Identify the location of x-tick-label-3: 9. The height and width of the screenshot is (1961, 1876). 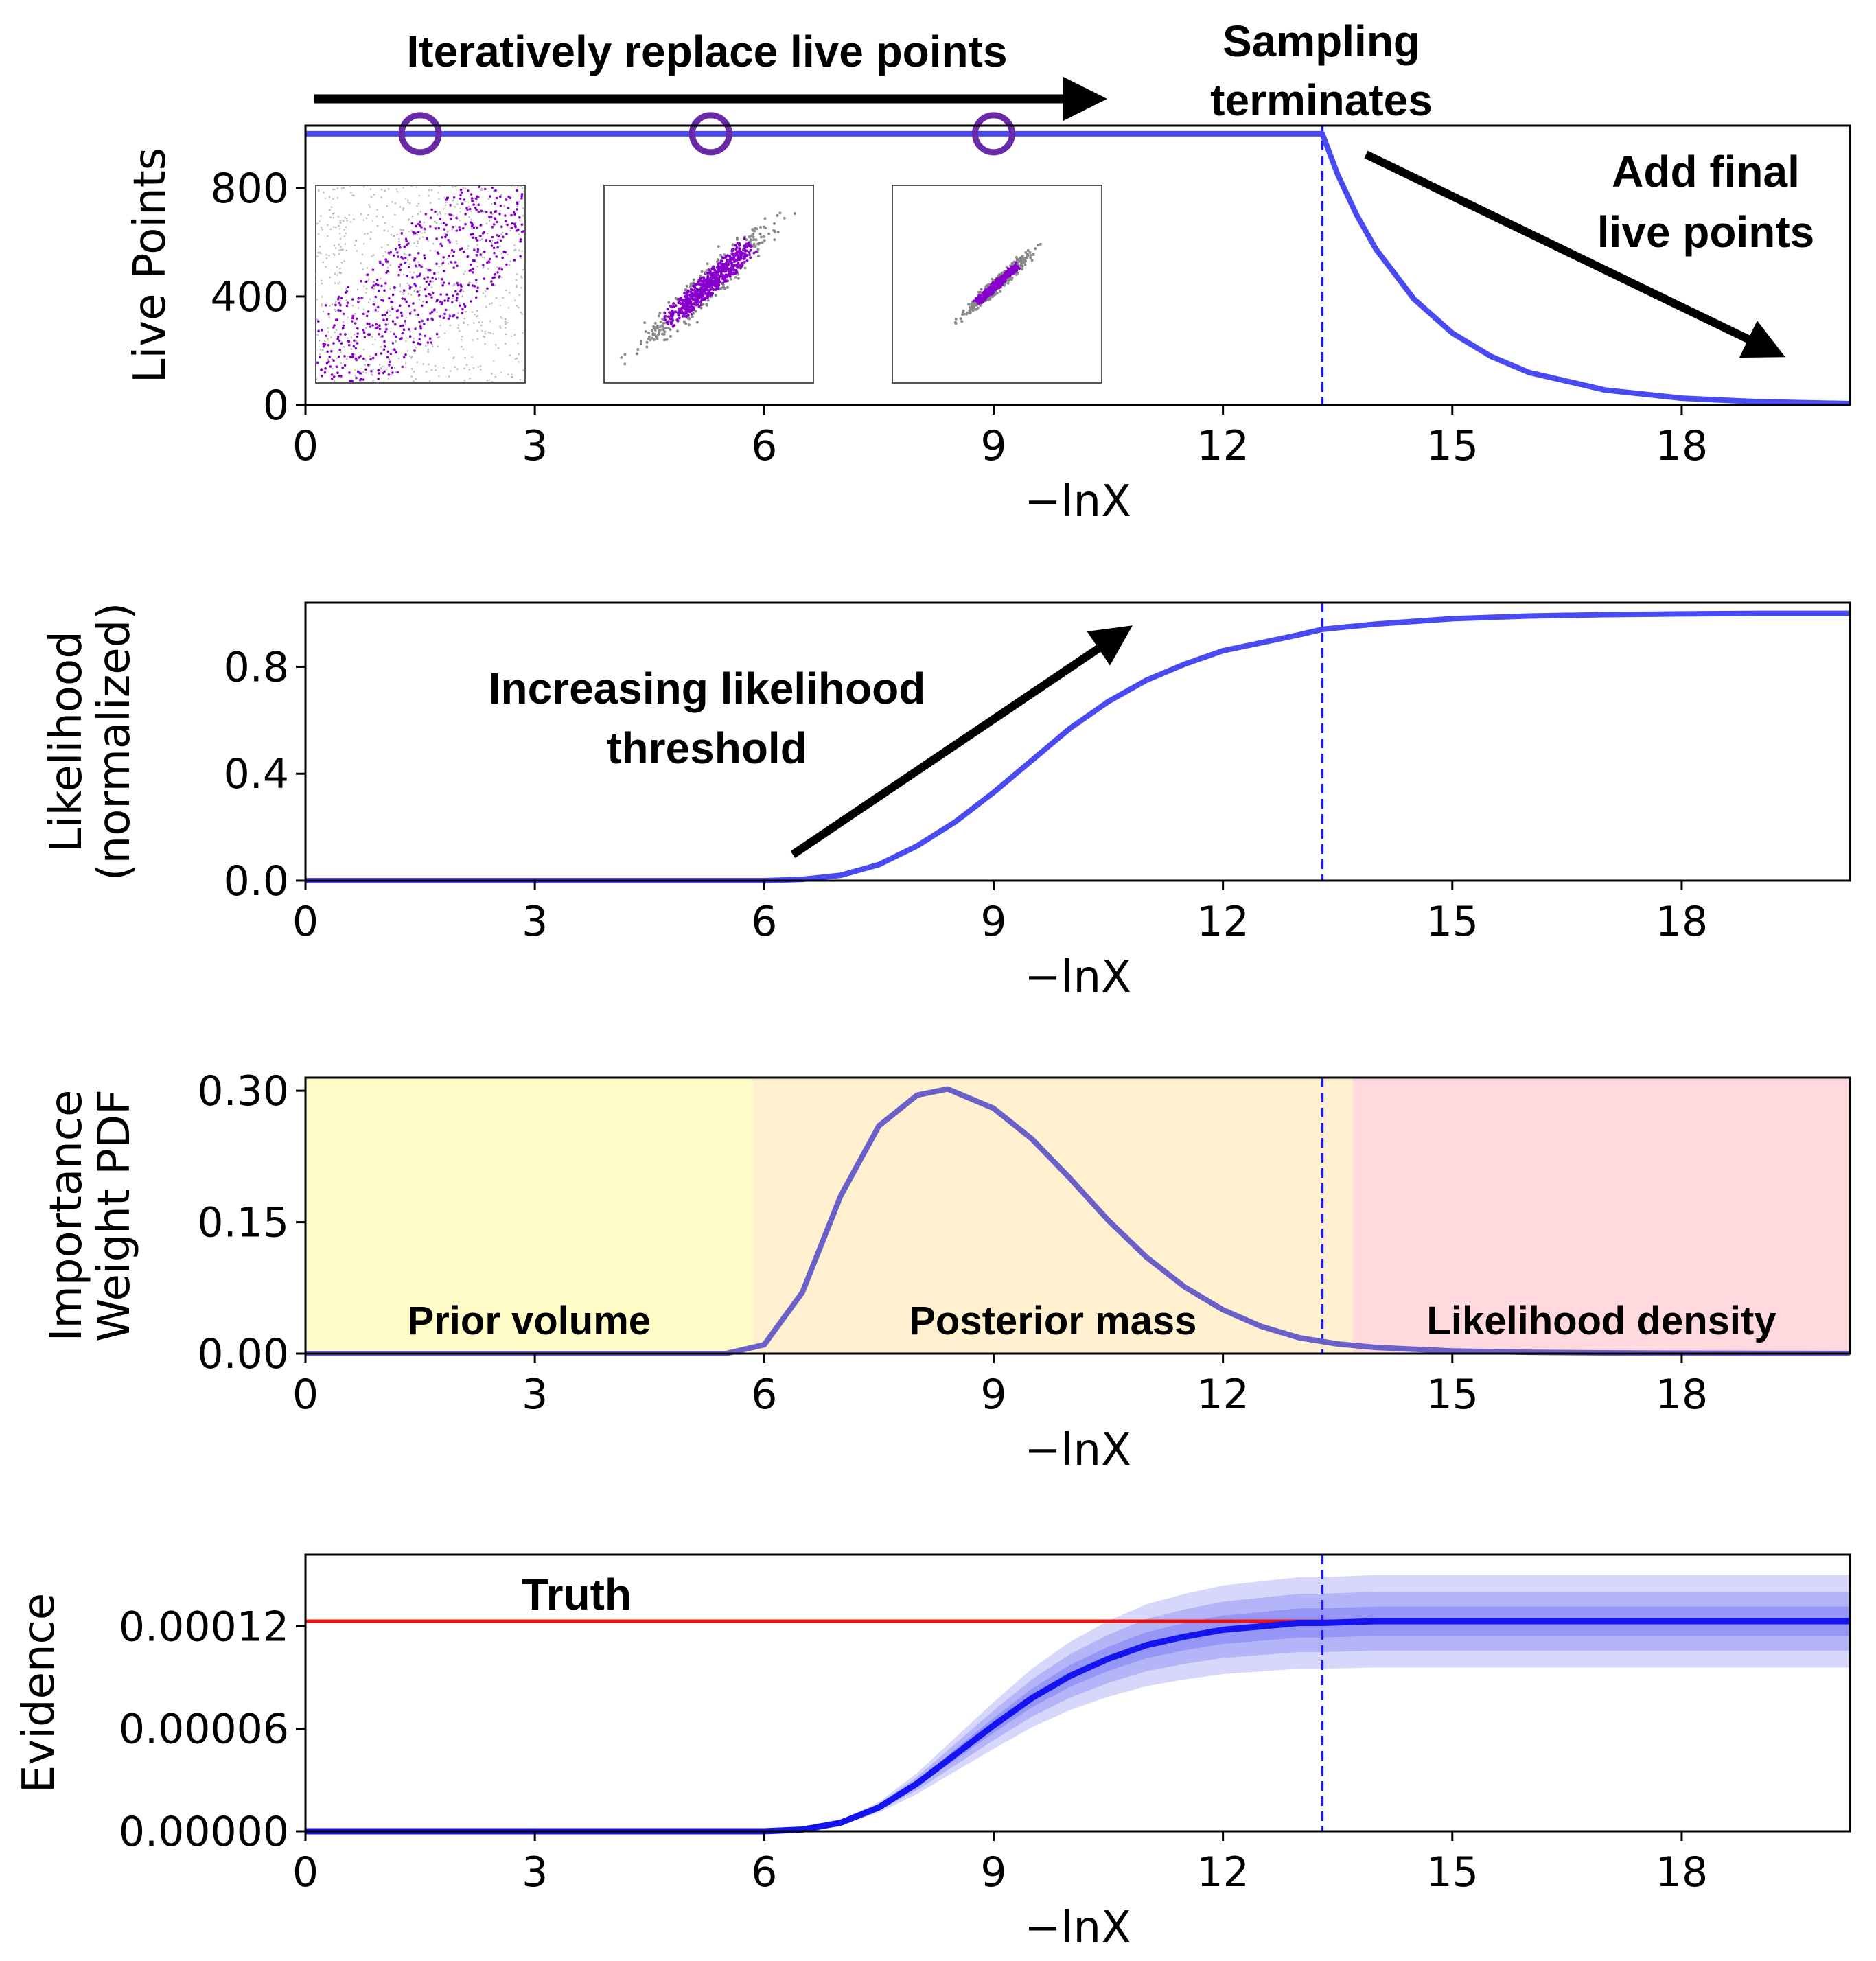
(993, 1872).